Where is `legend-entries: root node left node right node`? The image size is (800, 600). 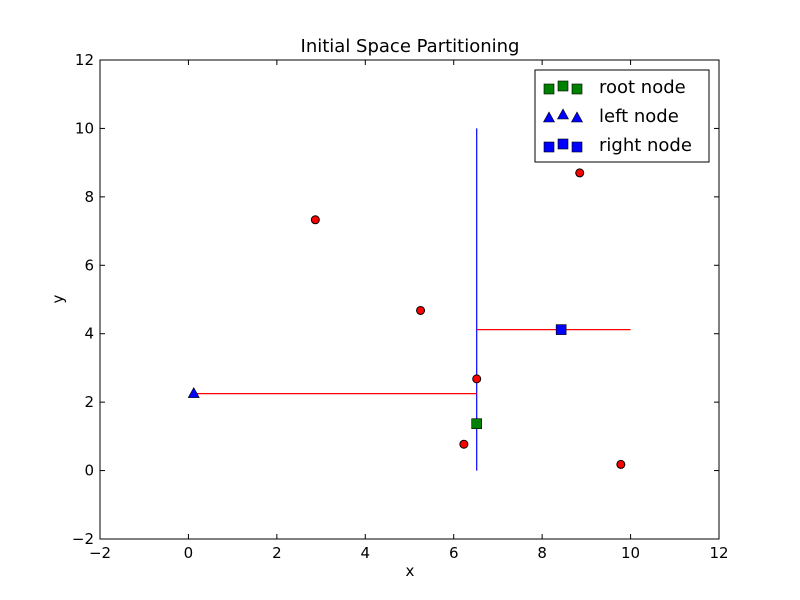
legend-entries: root node left node right node is located at coordinates (617, 116).